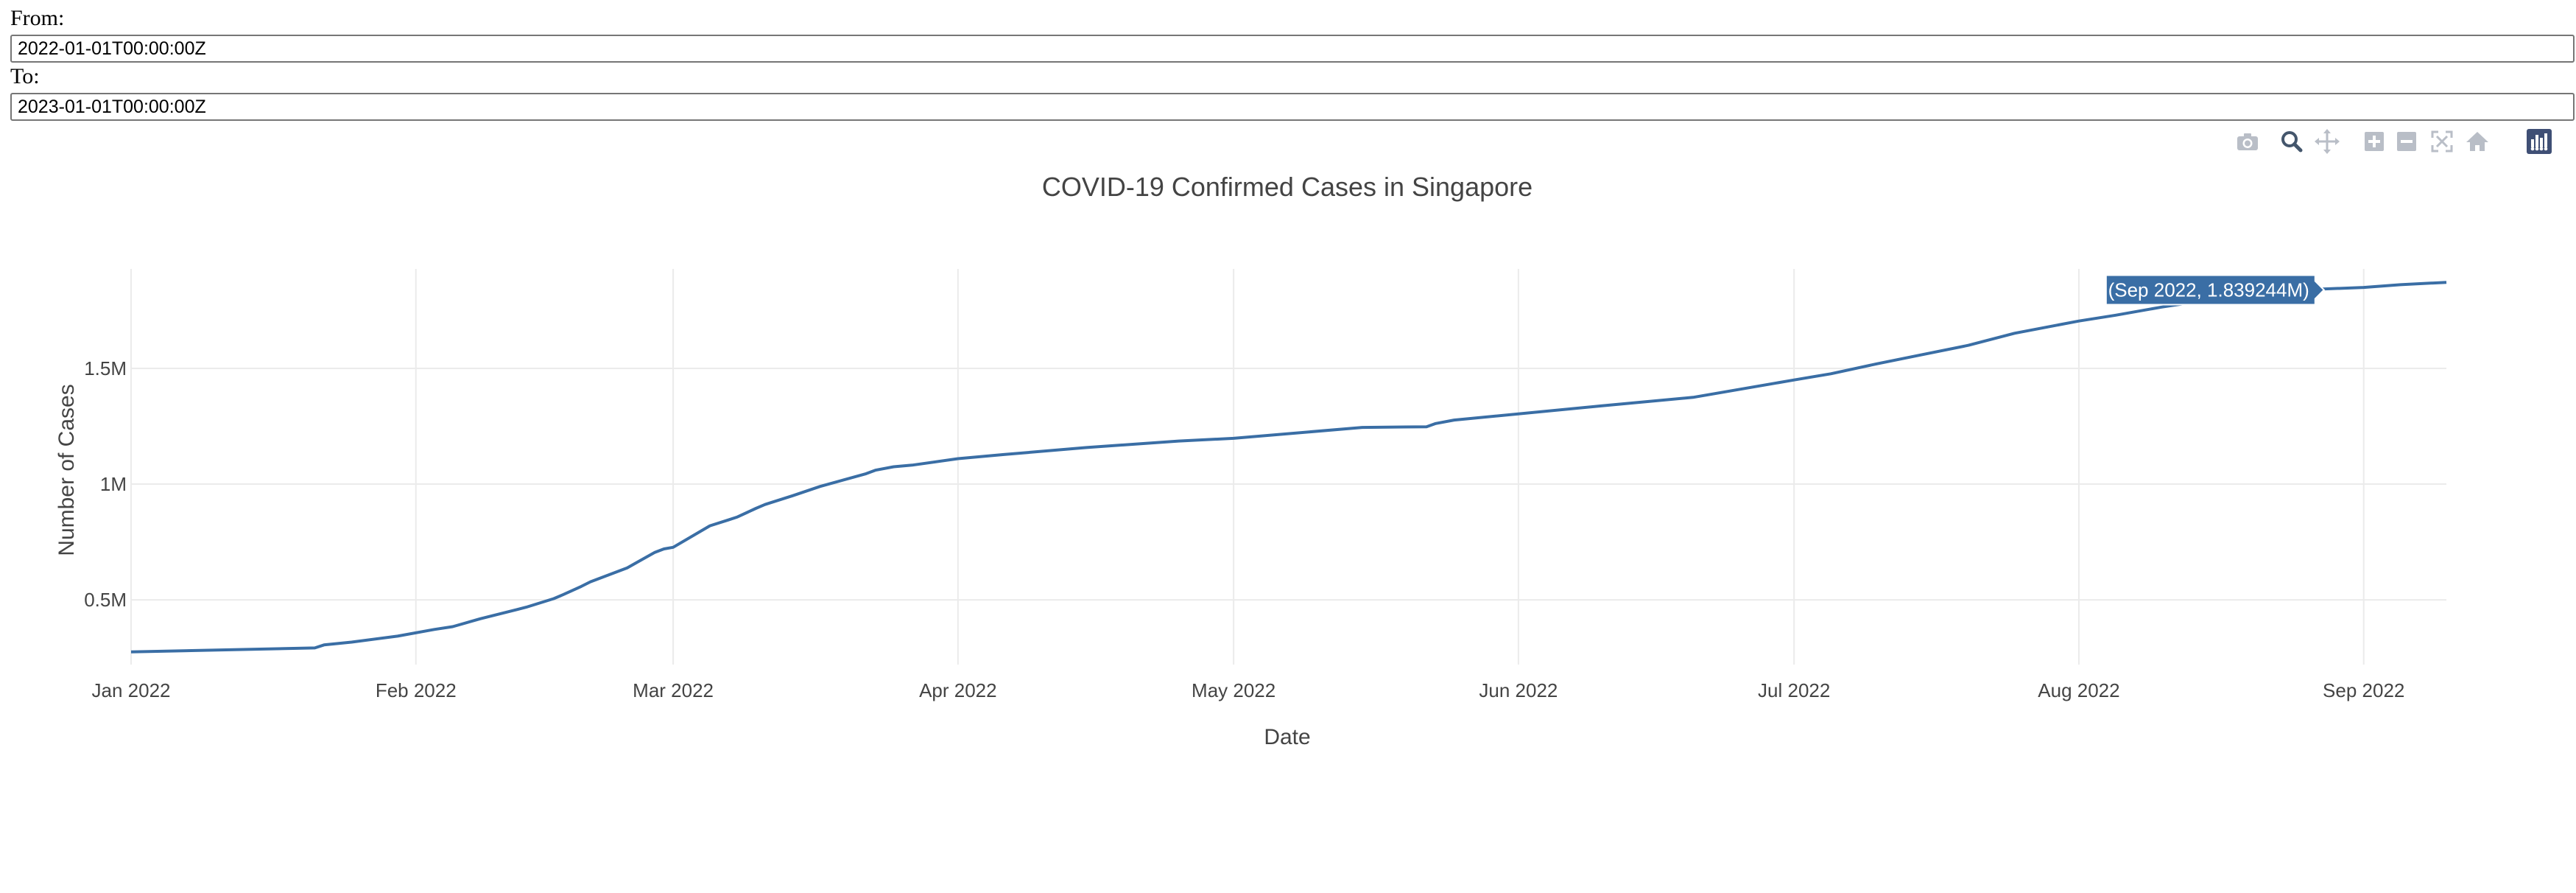 The height and width of the screenshot is (893, 2576). I want to click on hover-tooltip: (Sep 2022, 1.839244M), so click(2215, 290).